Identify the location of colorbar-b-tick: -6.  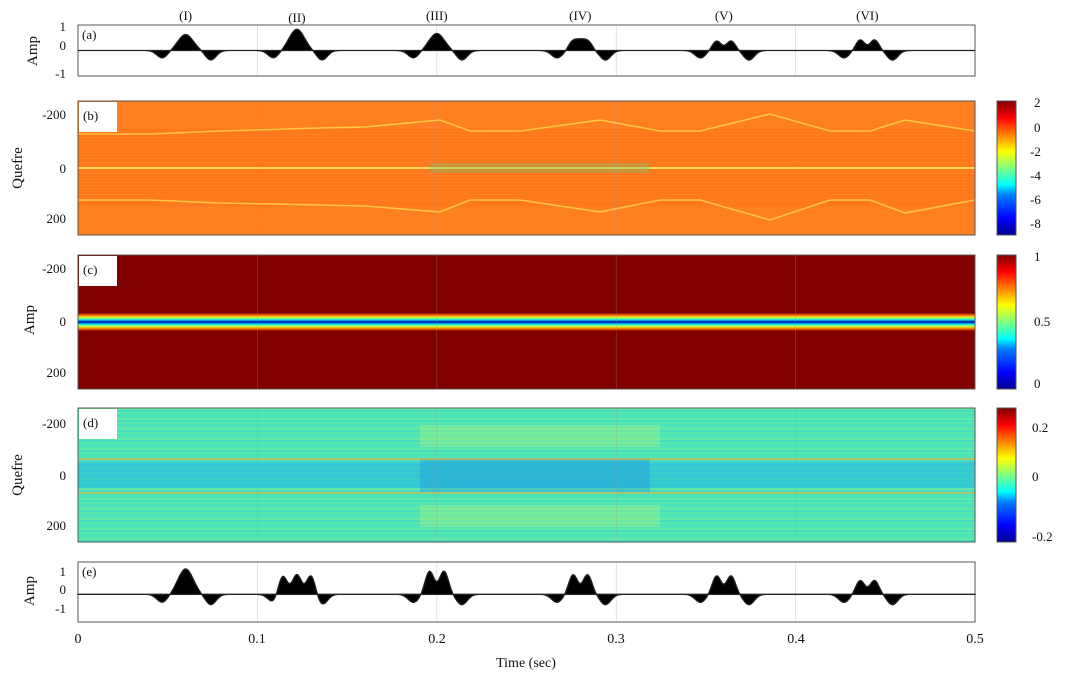
(1035, 199).